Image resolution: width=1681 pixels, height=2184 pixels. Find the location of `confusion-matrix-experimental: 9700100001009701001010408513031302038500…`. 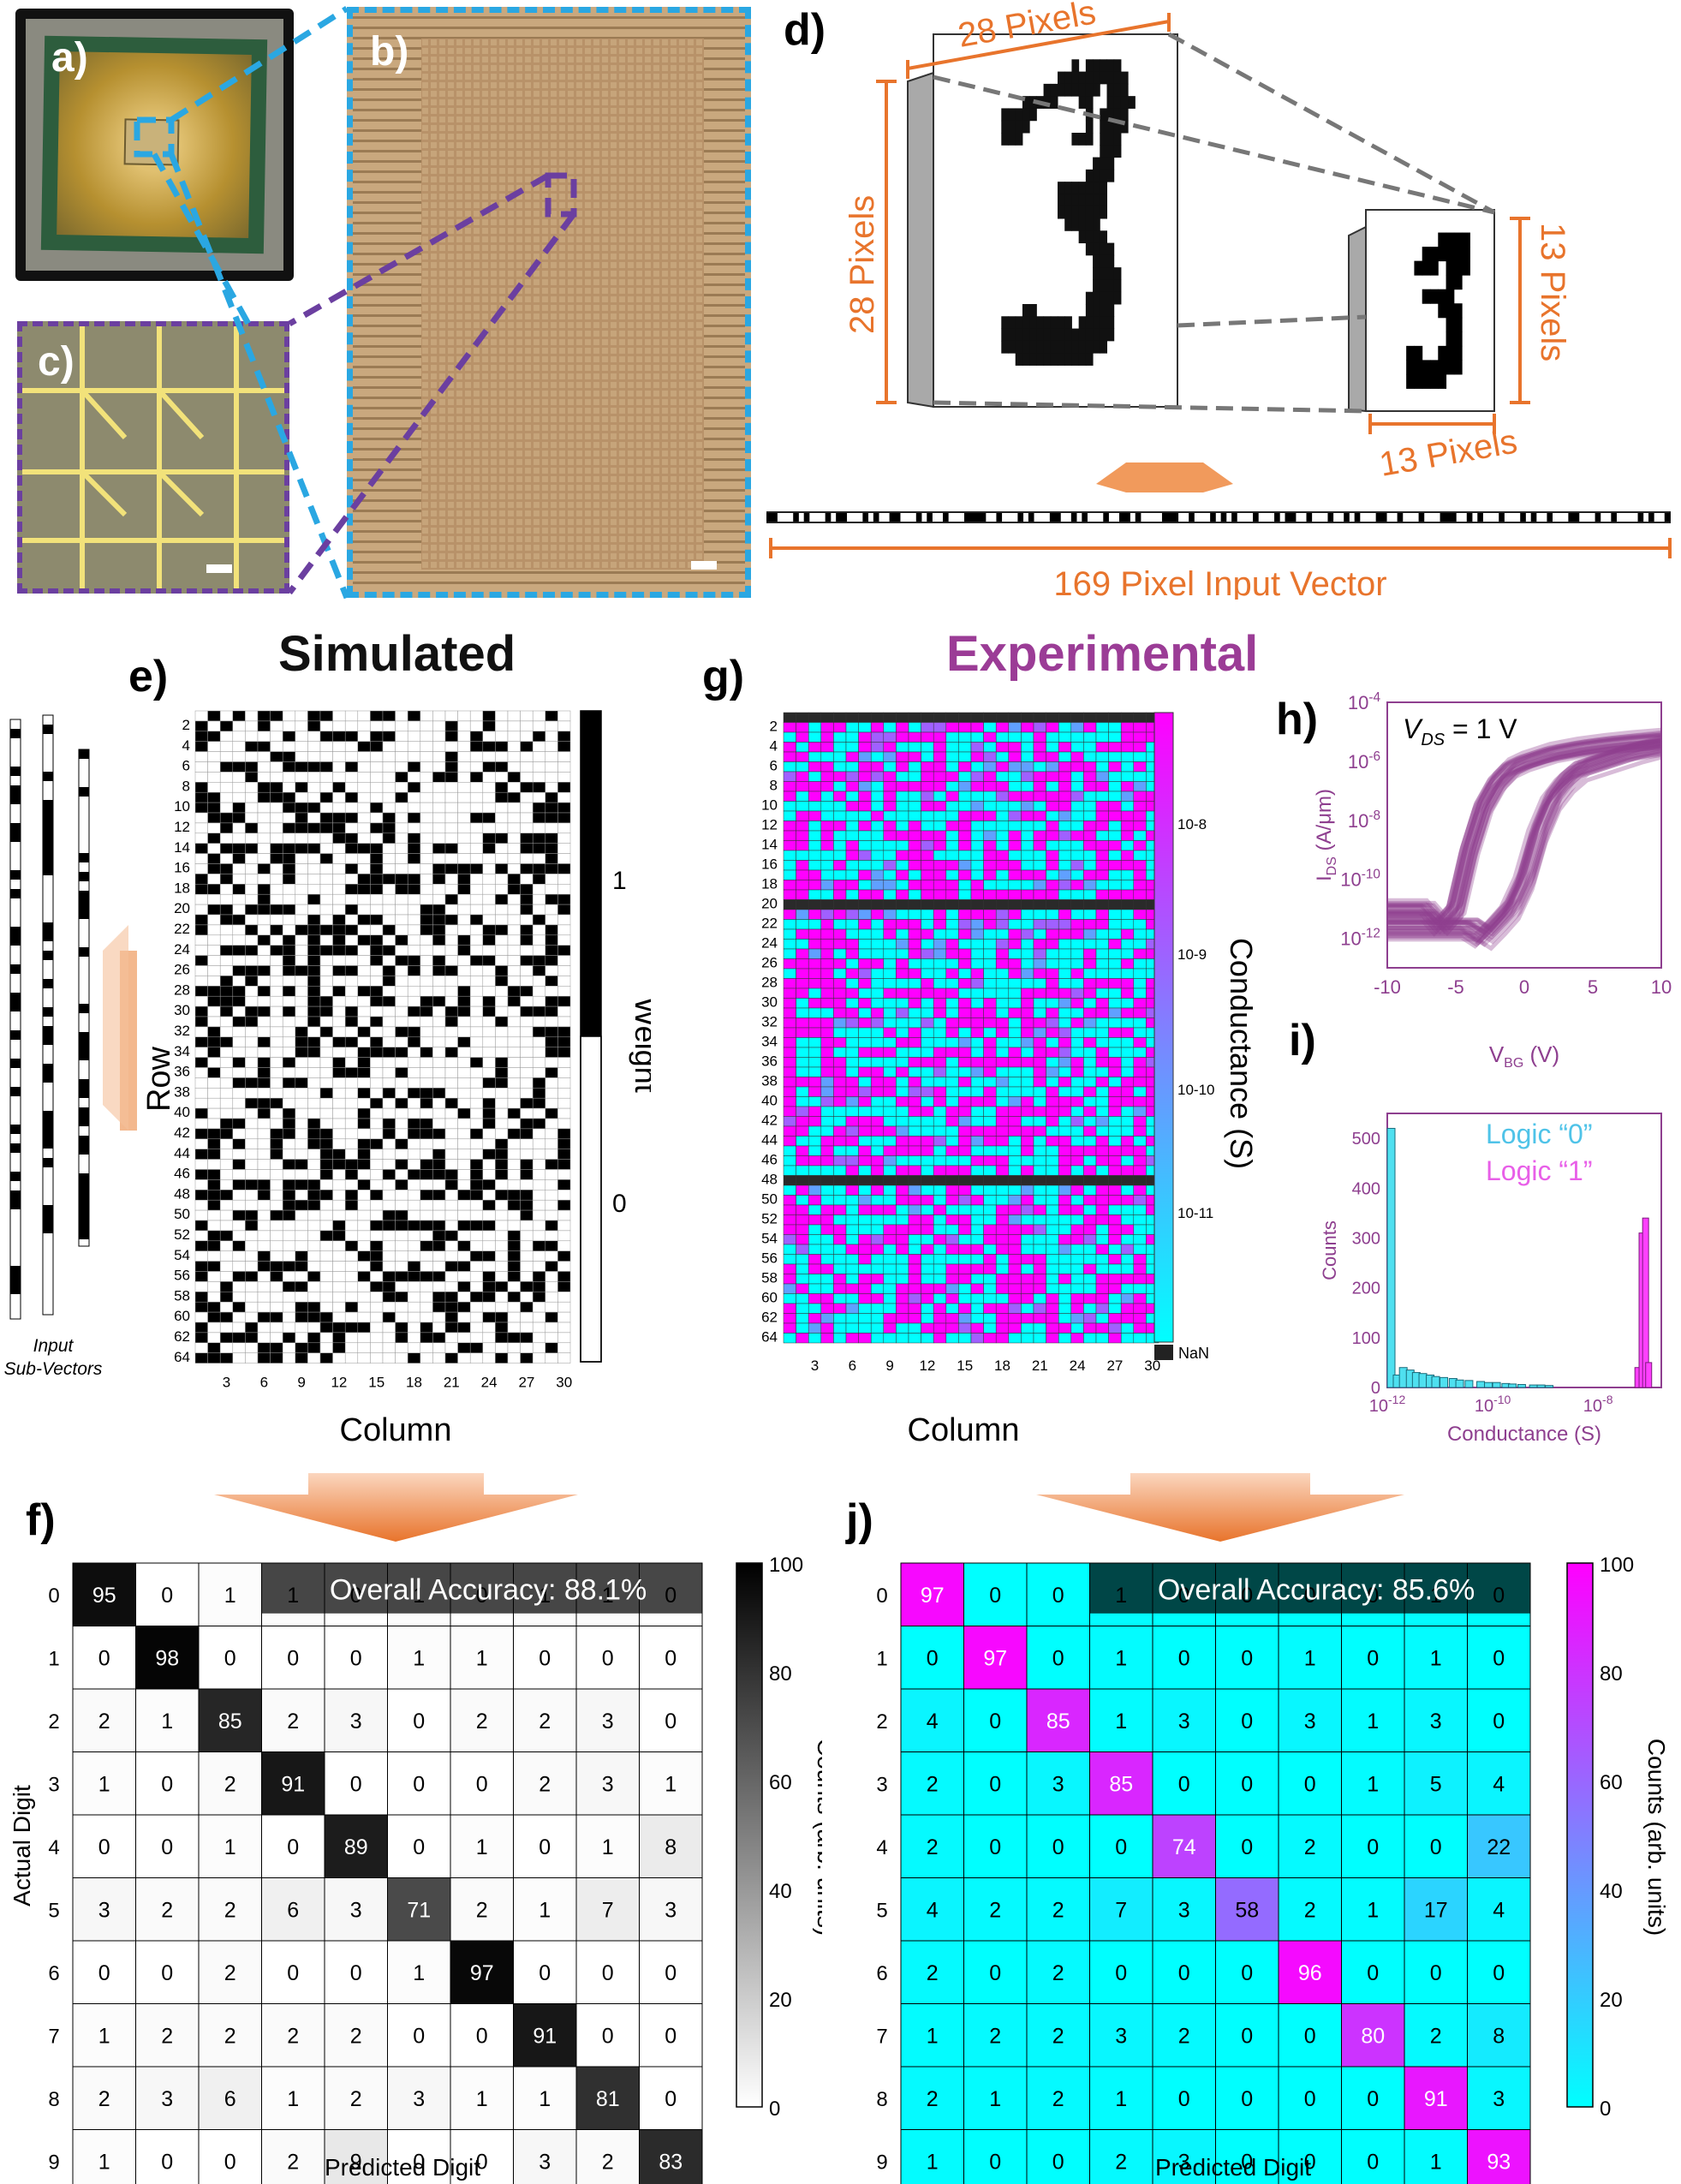

confusion-matrix-experimental: 9700100001009701001010408513031302038500… is located at coordinates (1203, 1873).